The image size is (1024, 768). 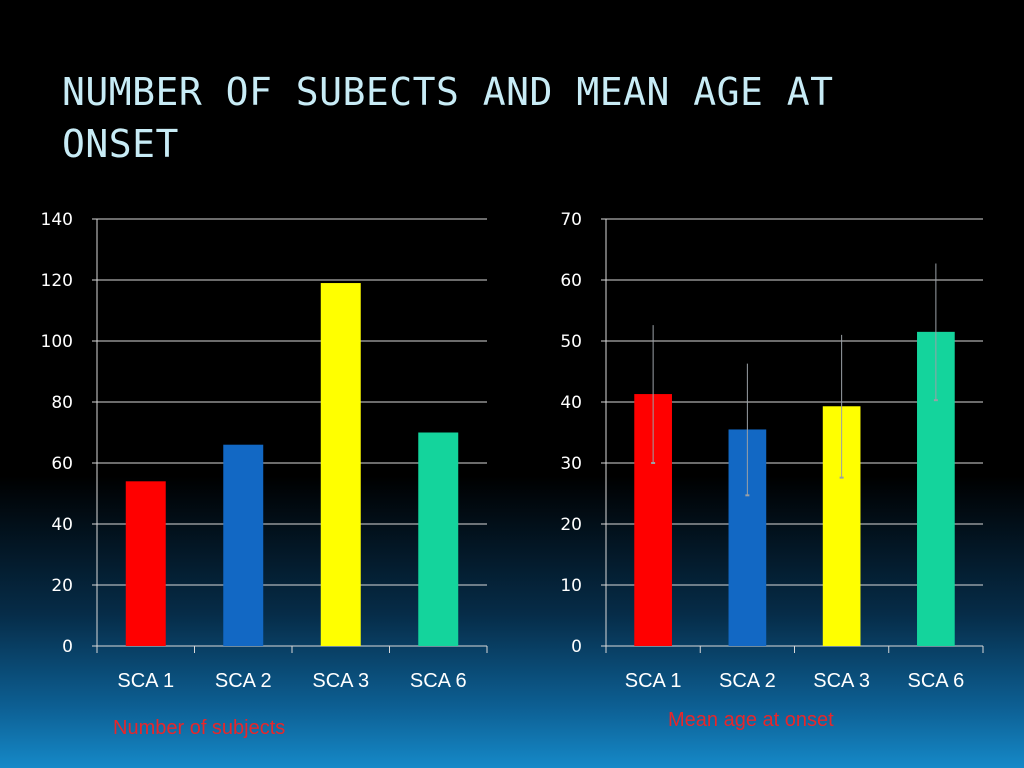 What do you see at coordinates (57, 342) in the screenshot?
I see `y-tick-label: 100` at bounding box center [57, 342].